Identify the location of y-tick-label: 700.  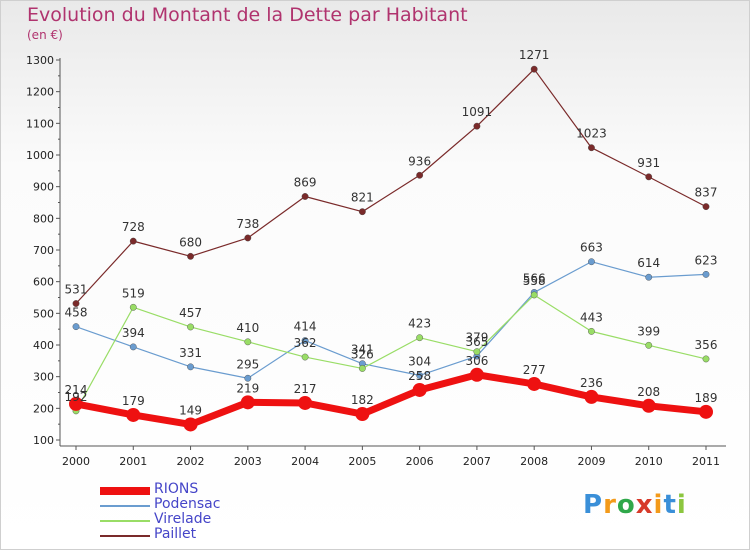
(43, 250).